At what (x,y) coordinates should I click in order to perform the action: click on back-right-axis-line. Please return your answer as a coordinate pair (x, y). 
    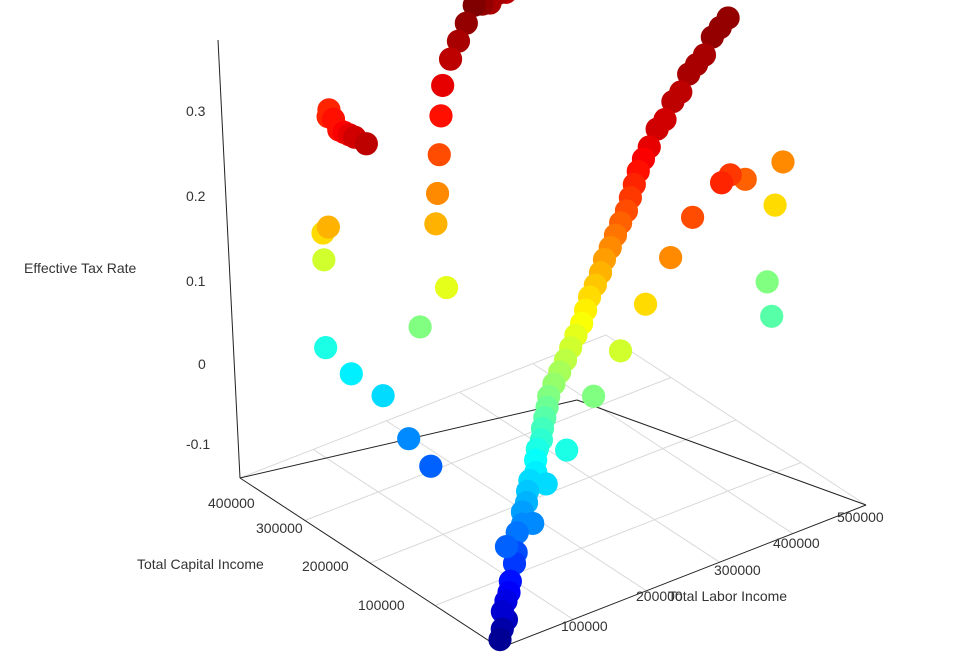
    Looking at the image, I should click on (721, 452).